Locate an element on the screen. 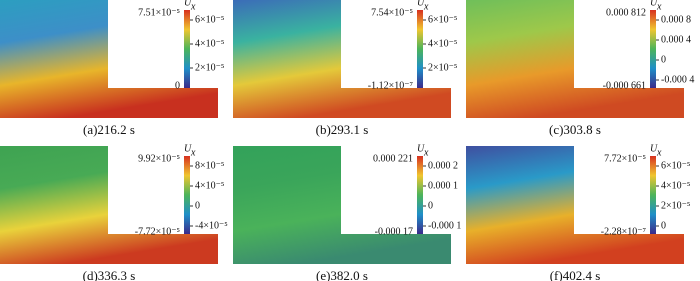 This screenshot has width=700, height=281. panel-caption: (d)336.3 s is located at coordinates (109, 274).